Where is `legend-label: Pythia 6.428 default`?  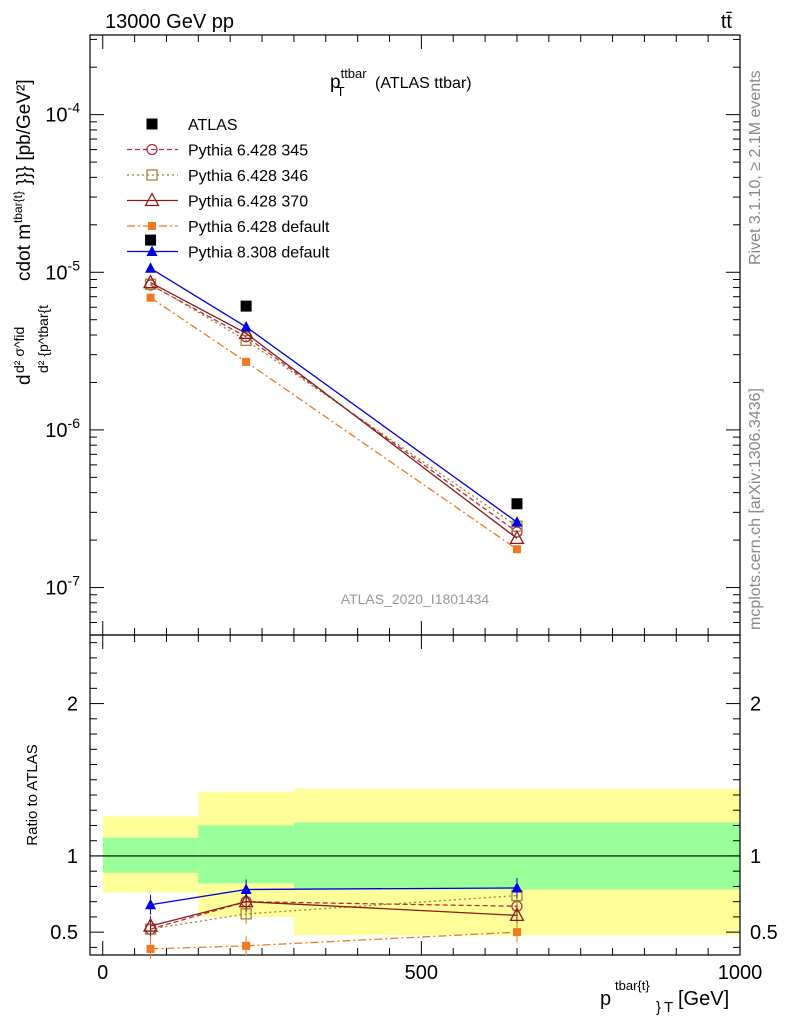 legend-label: Pythia 6.428 default is located at coordinates (259, 227).